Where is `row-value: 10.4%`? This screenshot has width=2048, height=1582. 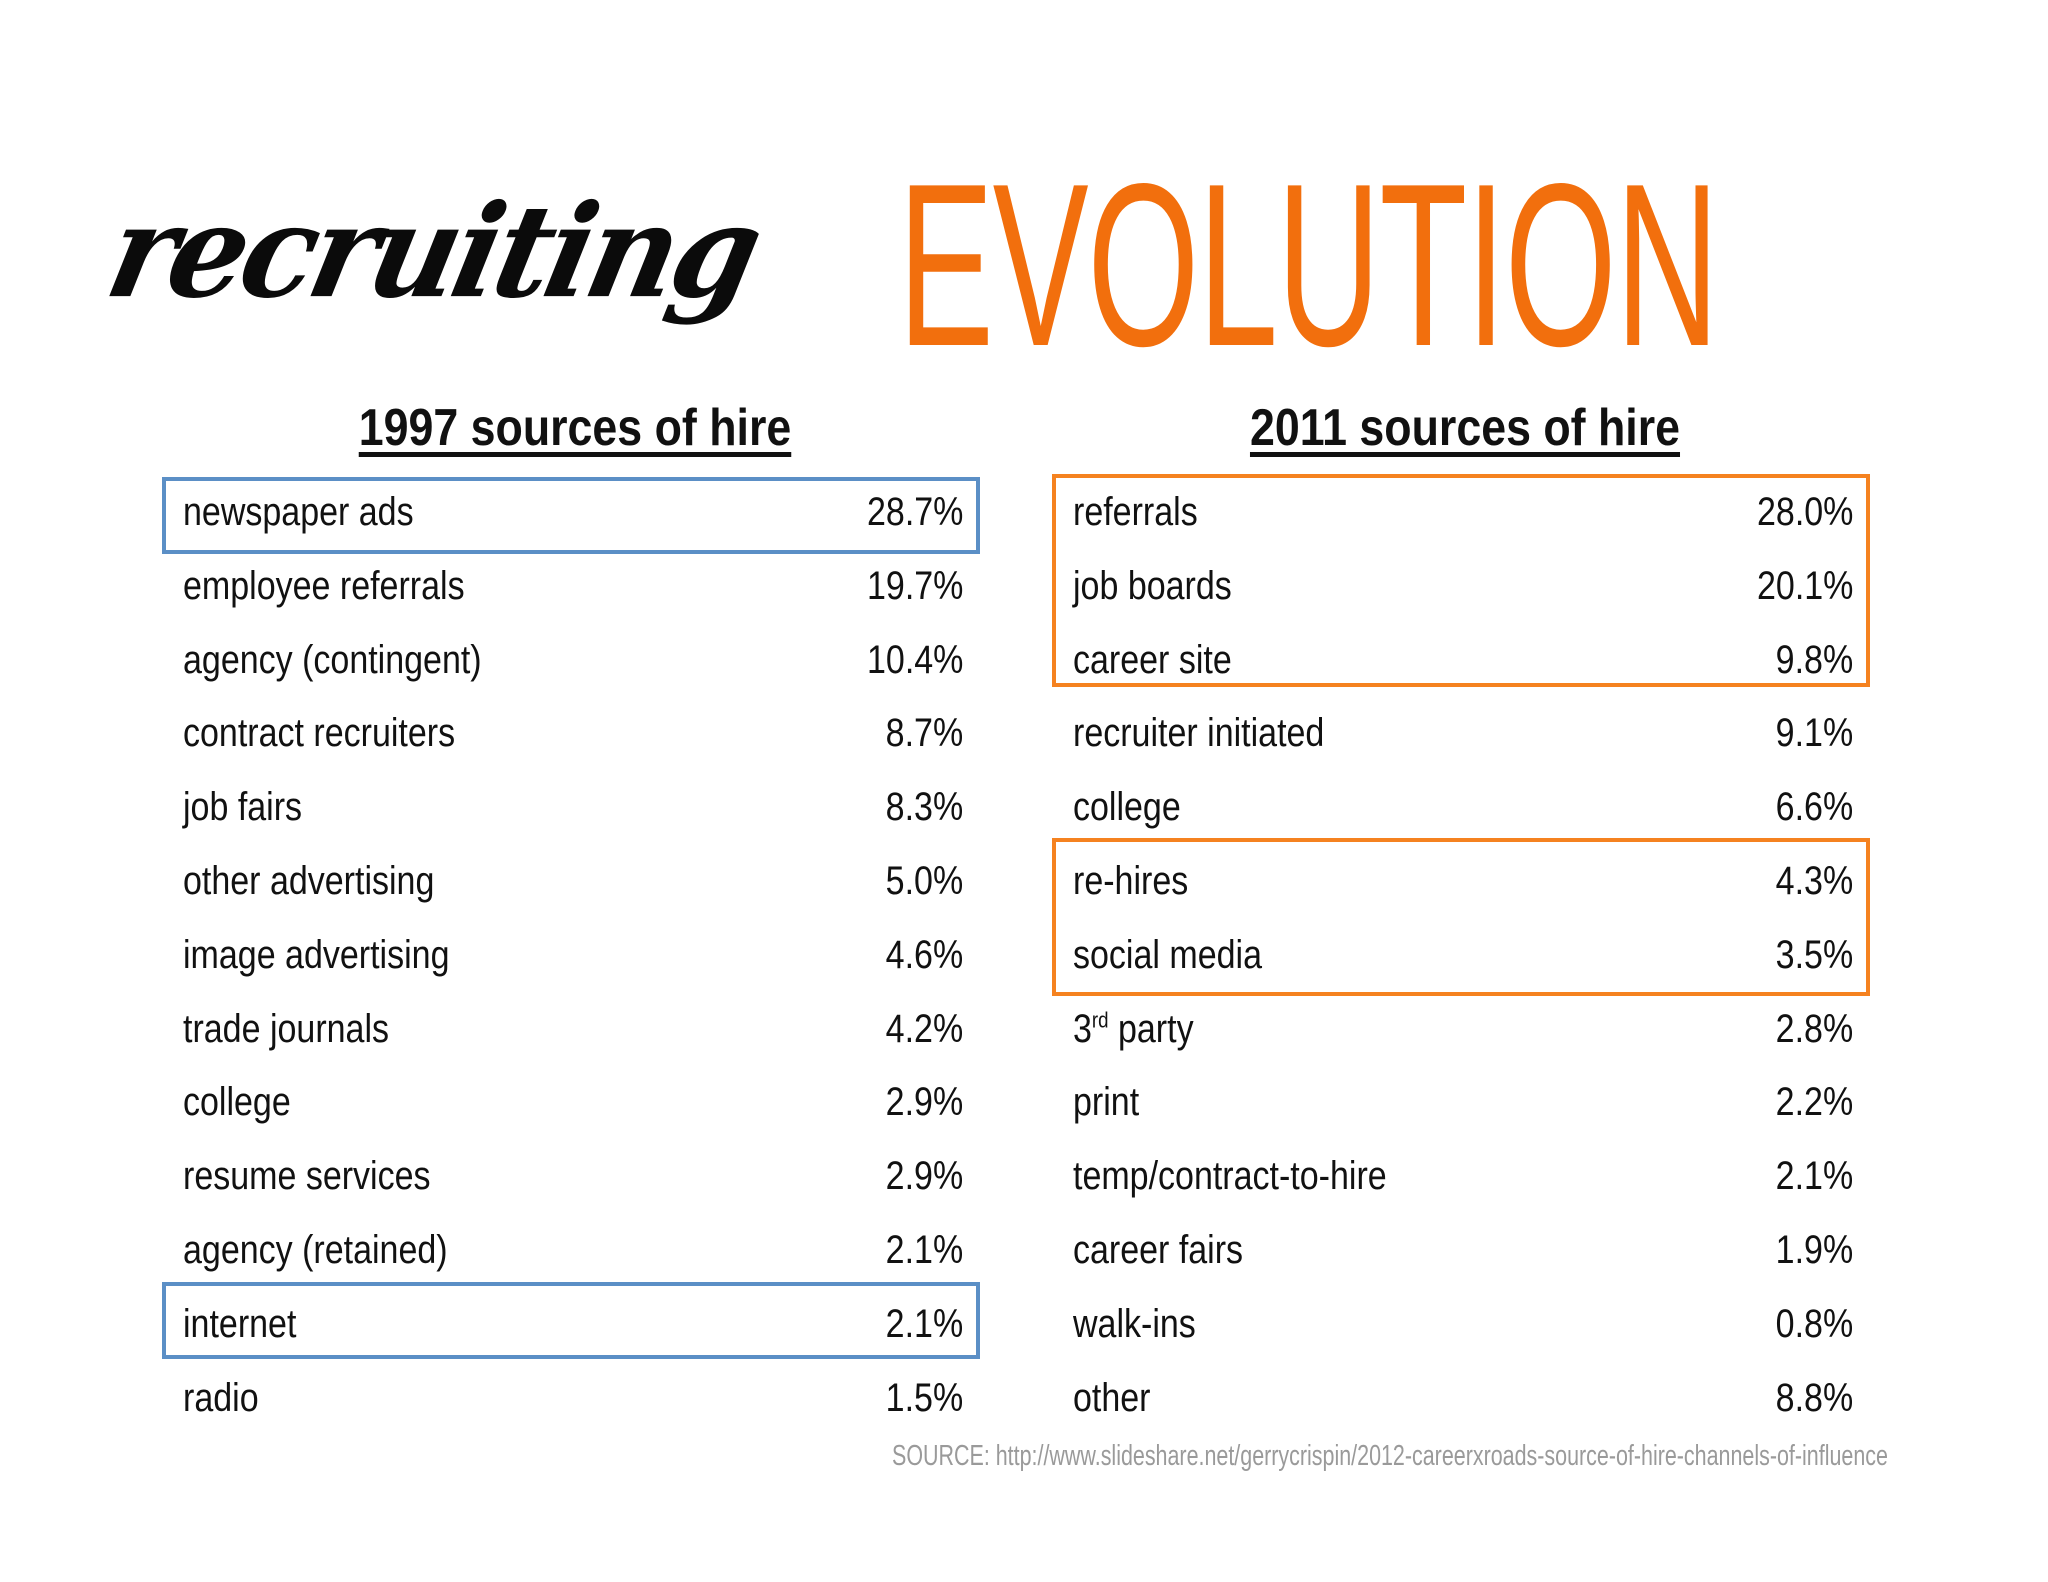 row-value: 10.4% is located at coordinates (914, 659).